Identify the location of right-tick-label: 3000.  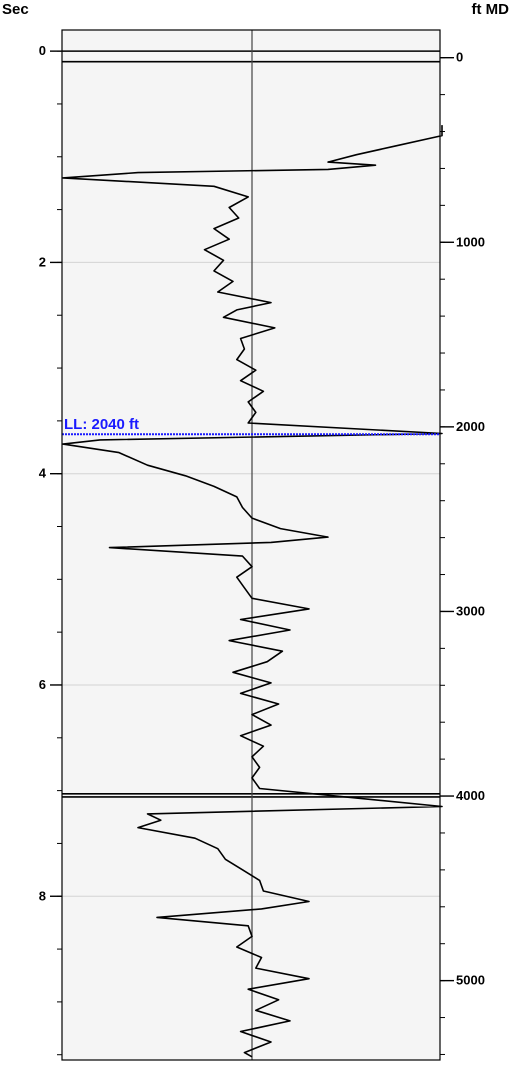
(470, 610).